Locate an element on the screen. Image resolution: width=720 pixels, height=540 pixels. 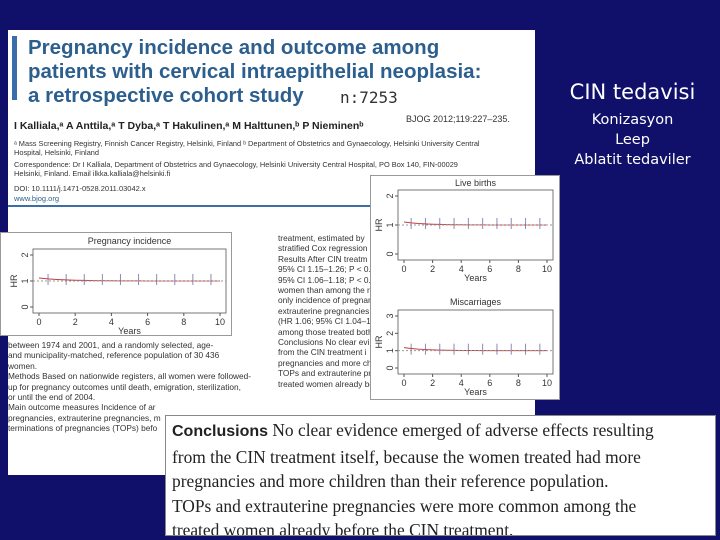
text-line: women than among the r is located at coordinates (324, 290).